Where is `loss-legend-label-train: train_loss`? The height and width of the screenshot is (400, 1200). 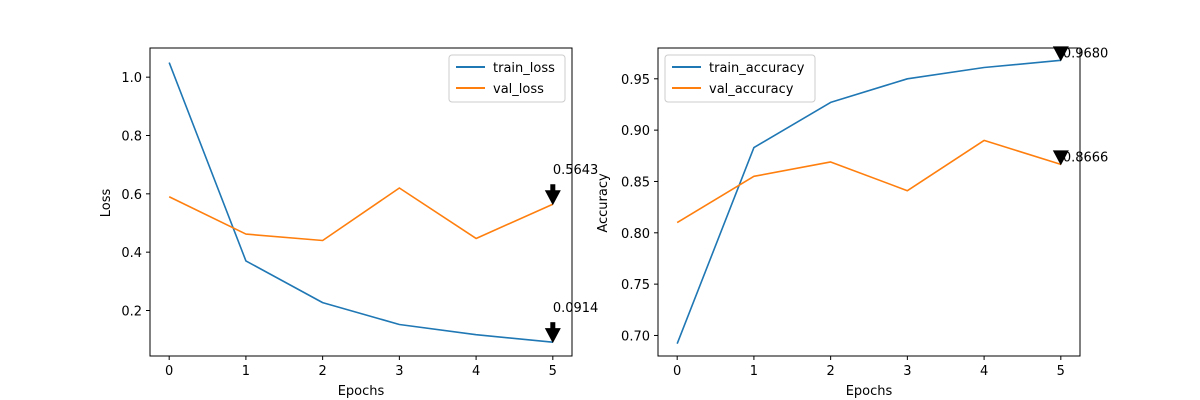
loss-legend-label-train: train_loss is located at coordinates (524, 68).